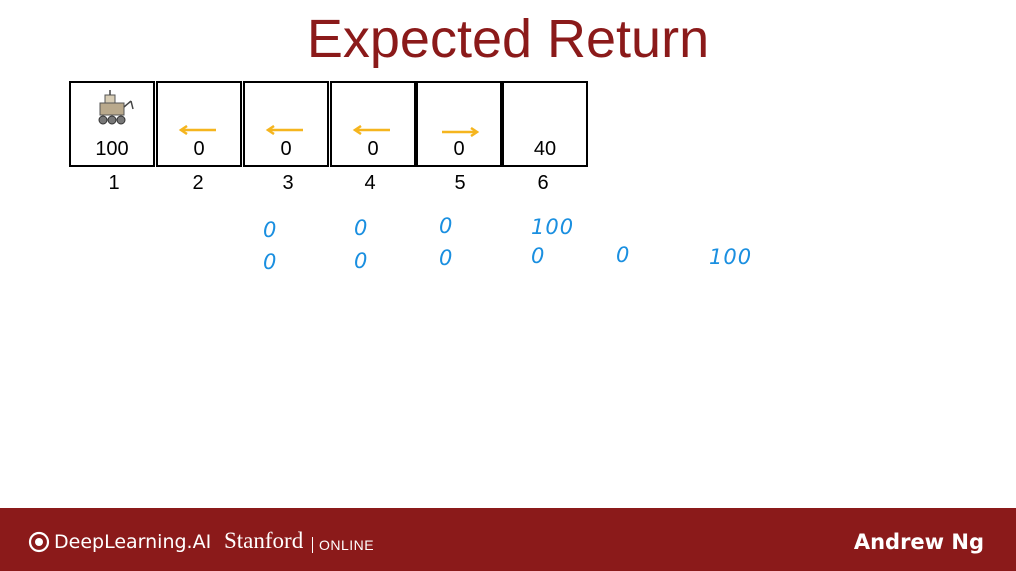  Describe the element at coordinates (370, 183) in the screenshot. I see `state-number: 4` at that location.